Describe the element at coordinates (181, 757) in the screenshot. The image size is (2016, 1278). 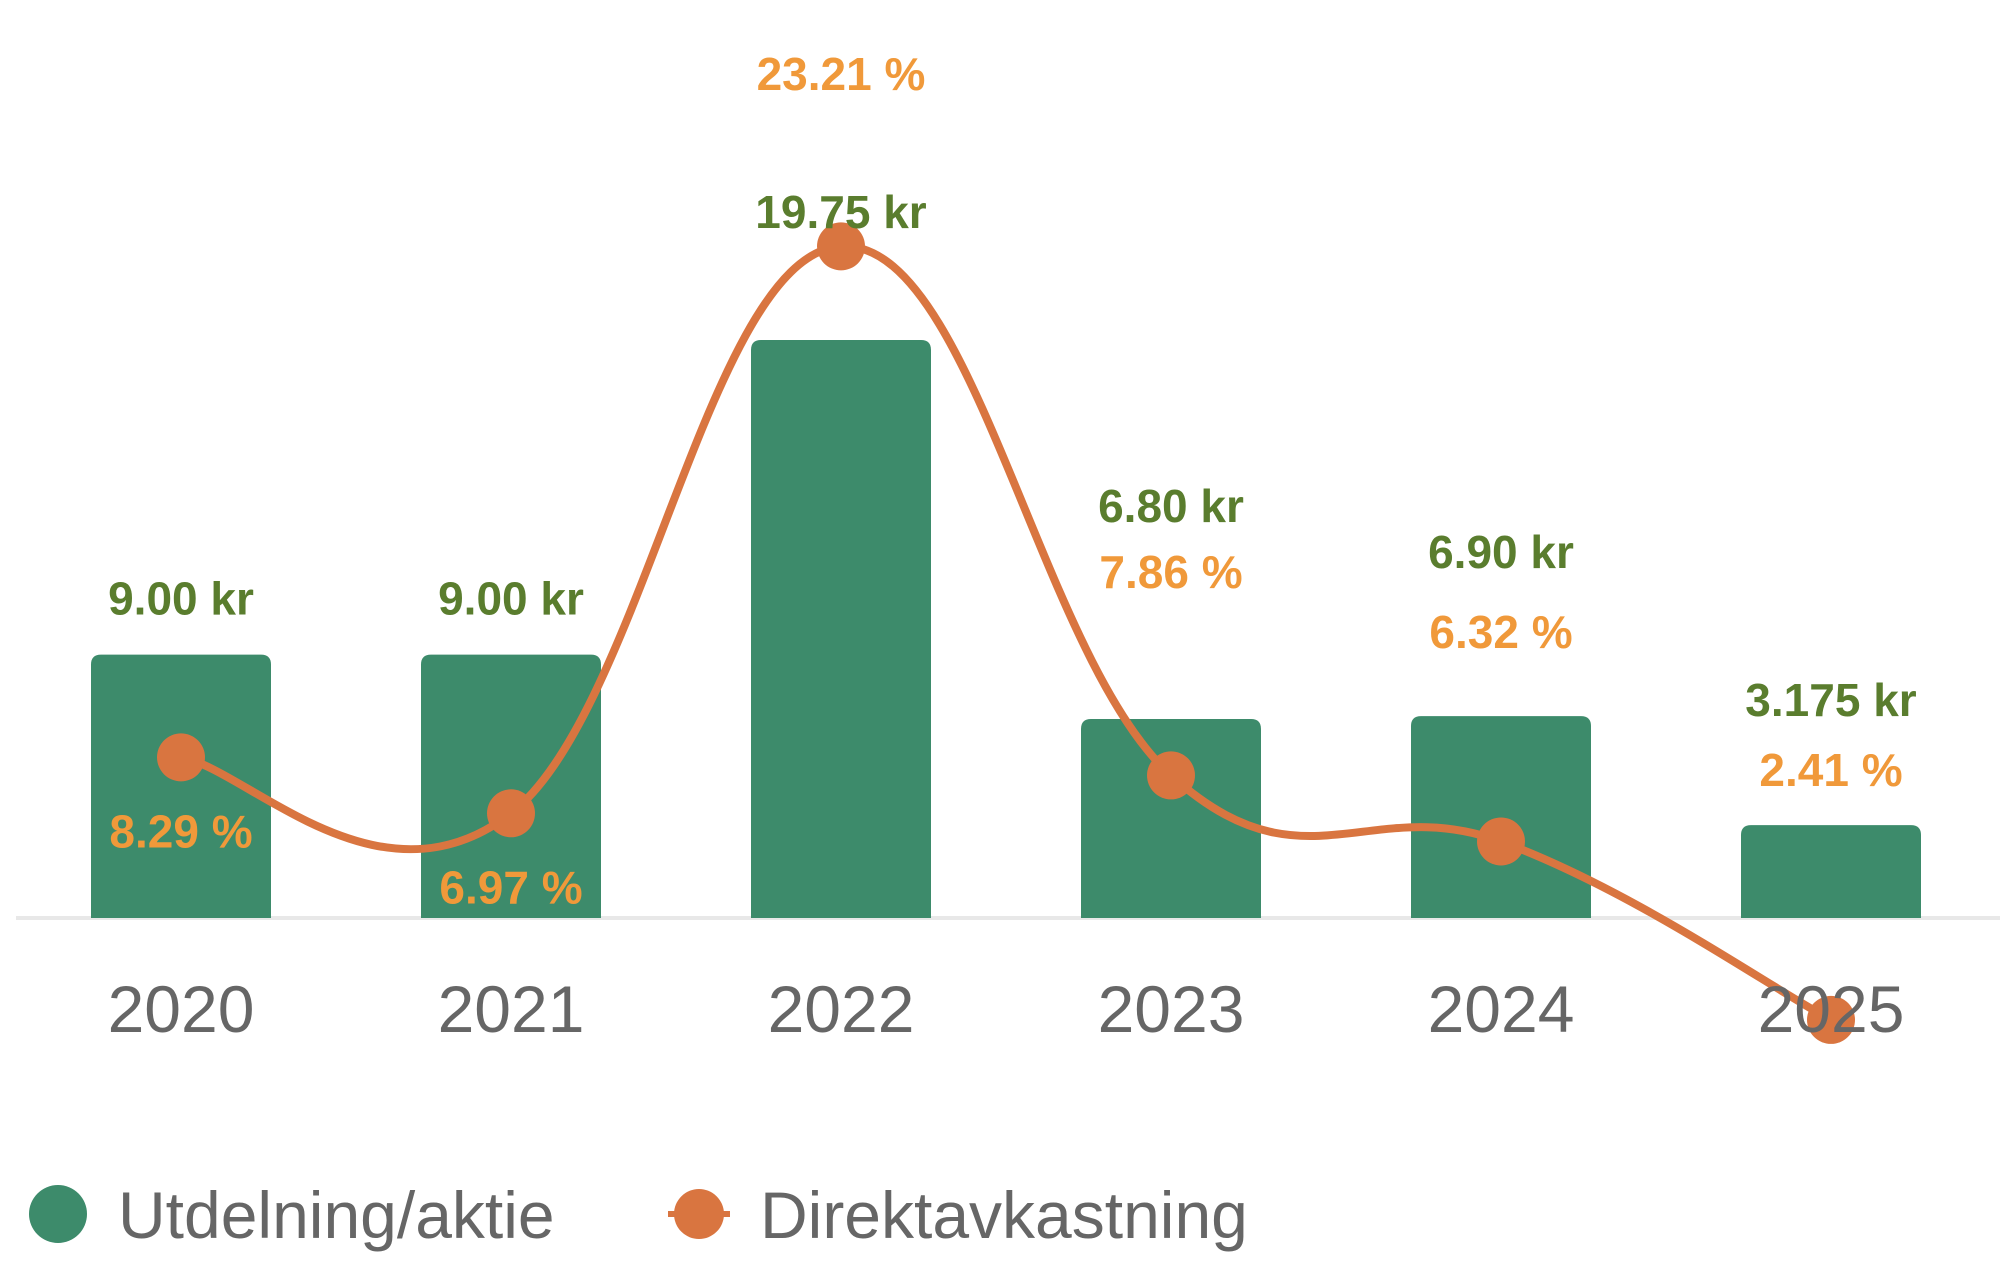
I see `yield-point-2020` at that location.